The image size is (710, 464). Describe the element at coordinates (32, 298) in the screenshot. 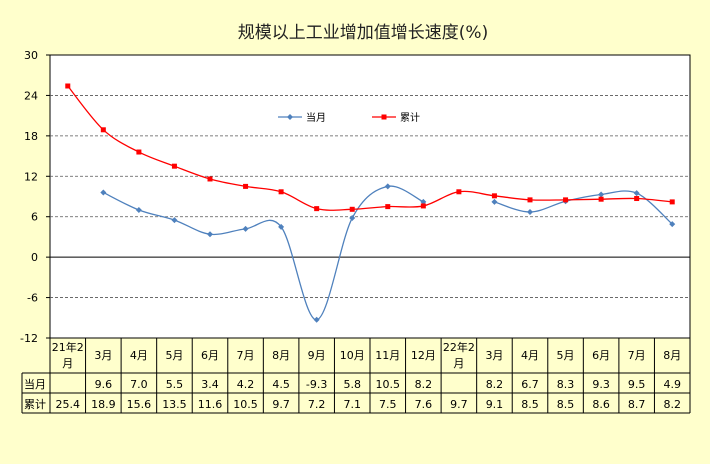

I see `y-tick-label: -6` at that location.